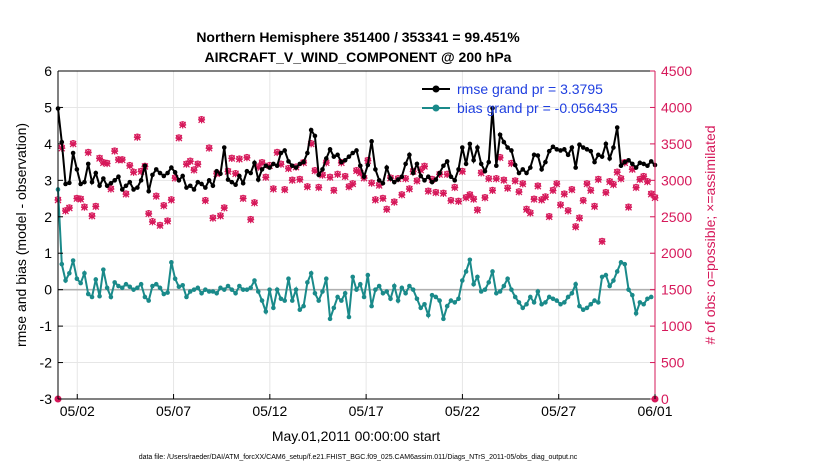 The width and height of the screenshot is (830, 470). I want to click on y-tick-label-left: 5, so click(48, 107).